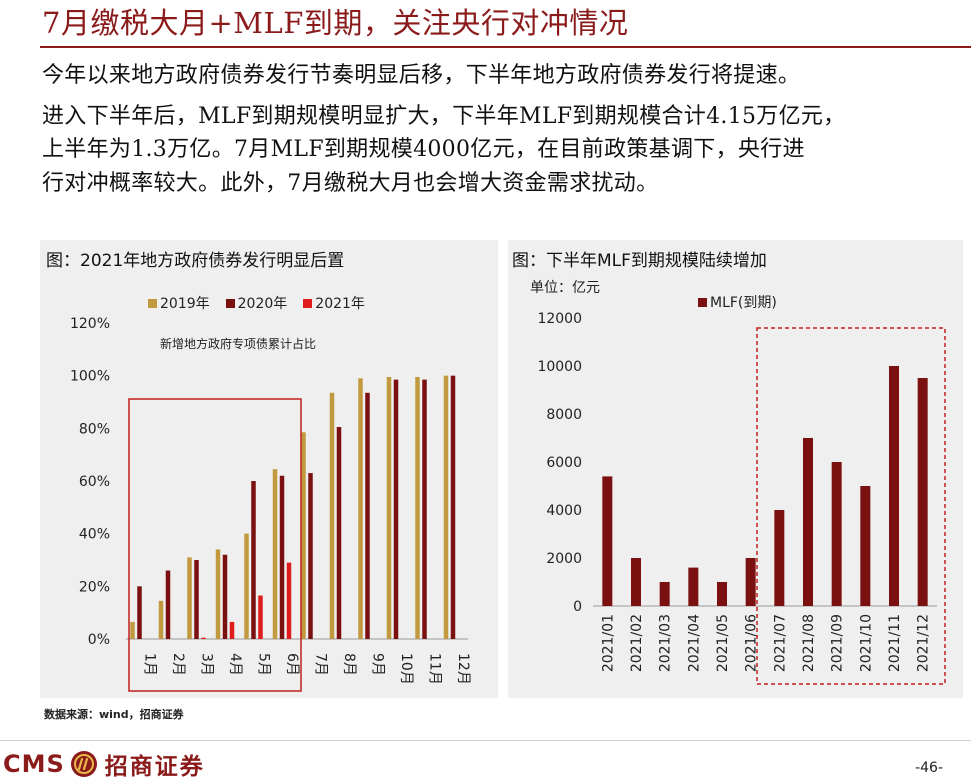 This screenshot has height=781, width=971. I want to click on x-tick-label: 10月, so click(406, 669).